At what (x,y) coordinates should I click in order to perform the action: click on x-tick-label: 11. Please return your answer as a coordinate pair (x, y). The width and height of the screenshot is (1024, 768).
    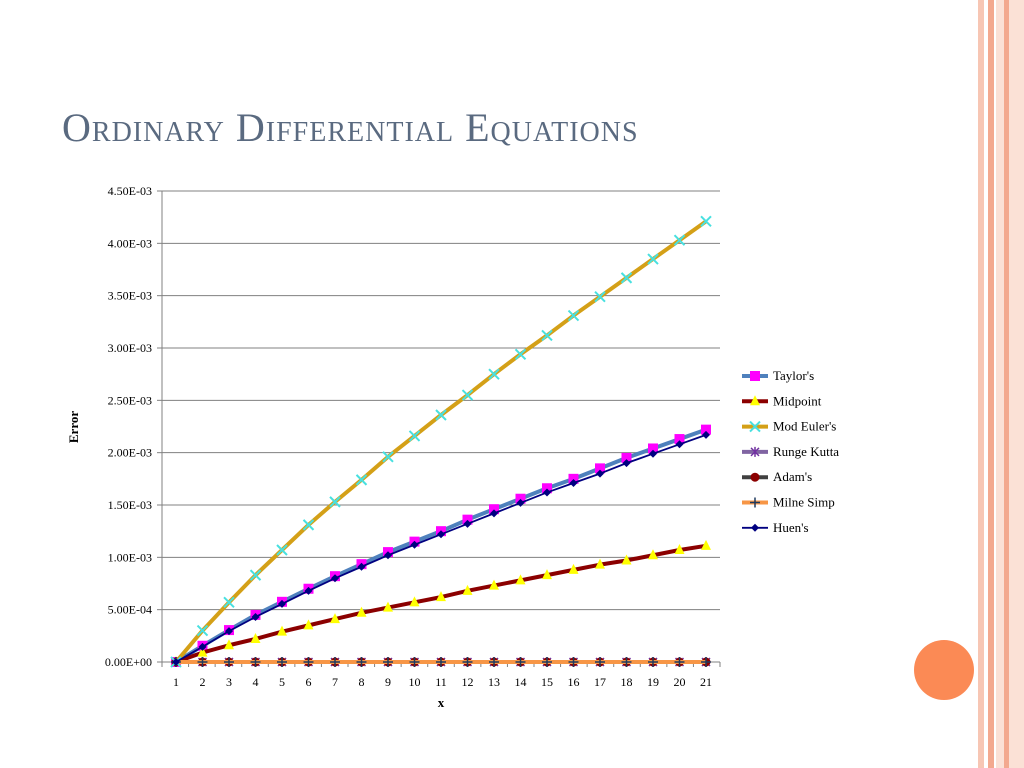
    Looking at the image, I should click on (441, 682).